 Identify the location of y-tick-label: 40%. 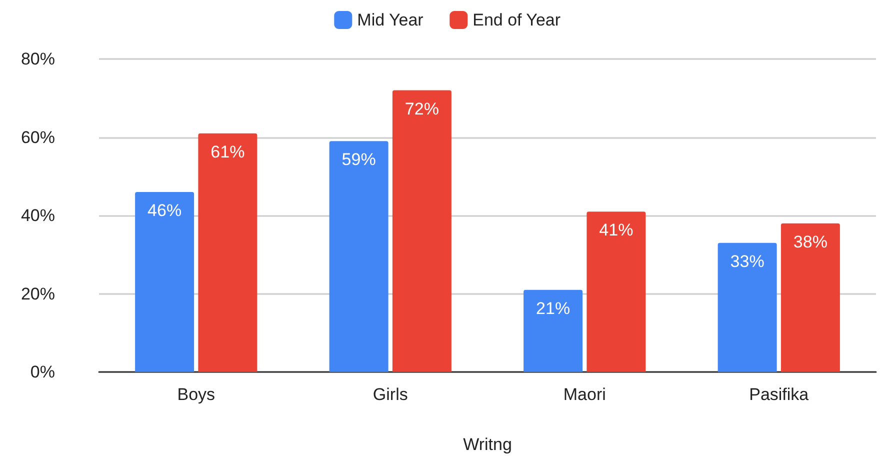
(37, 215).